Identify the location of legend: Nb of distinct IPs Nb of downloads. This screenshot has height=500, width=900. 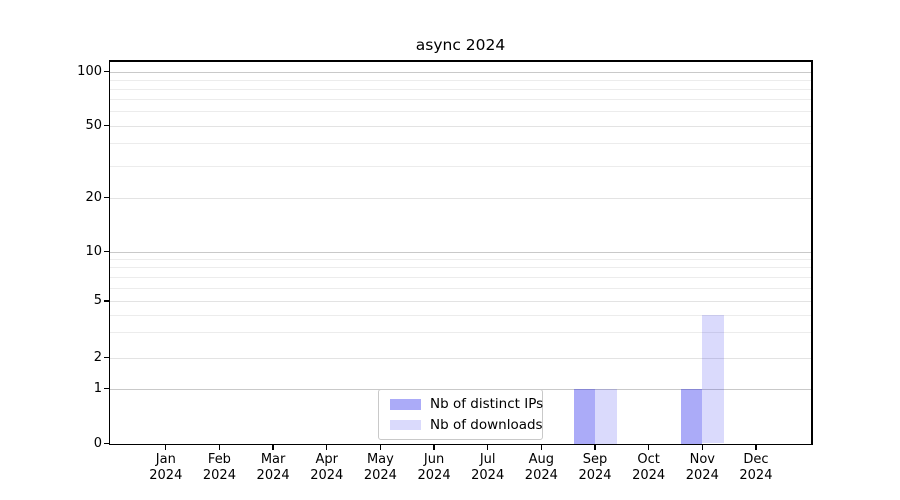
(460, 414).